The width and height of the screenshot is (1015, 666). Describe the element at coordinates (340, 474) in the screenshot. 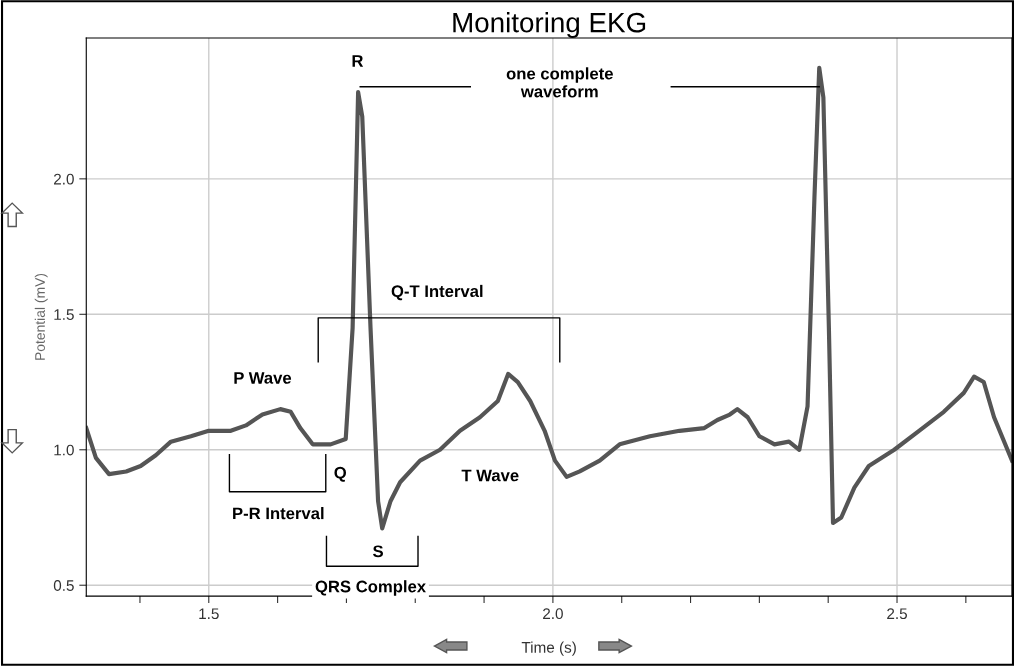

I see `annotation: Q` at that location.